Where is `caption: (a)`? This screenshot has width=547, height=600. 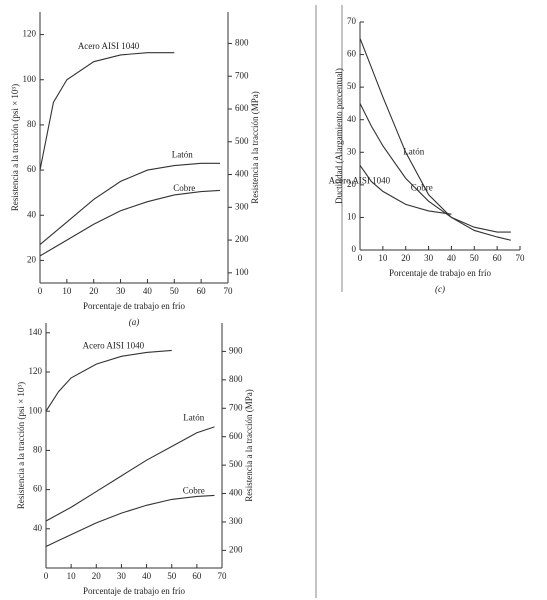
caption: (a) is located at coordinates (134, 322).